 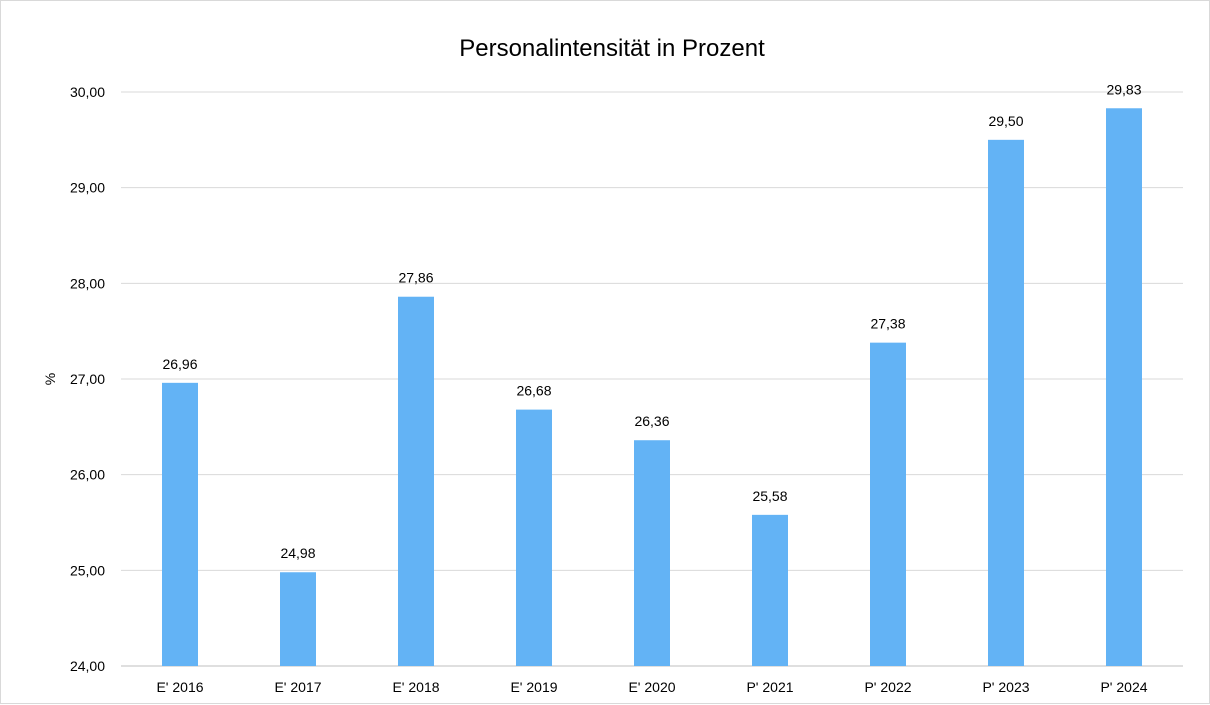 I want to click on y-tick-label: 26,00, so click(x=87, y=475).